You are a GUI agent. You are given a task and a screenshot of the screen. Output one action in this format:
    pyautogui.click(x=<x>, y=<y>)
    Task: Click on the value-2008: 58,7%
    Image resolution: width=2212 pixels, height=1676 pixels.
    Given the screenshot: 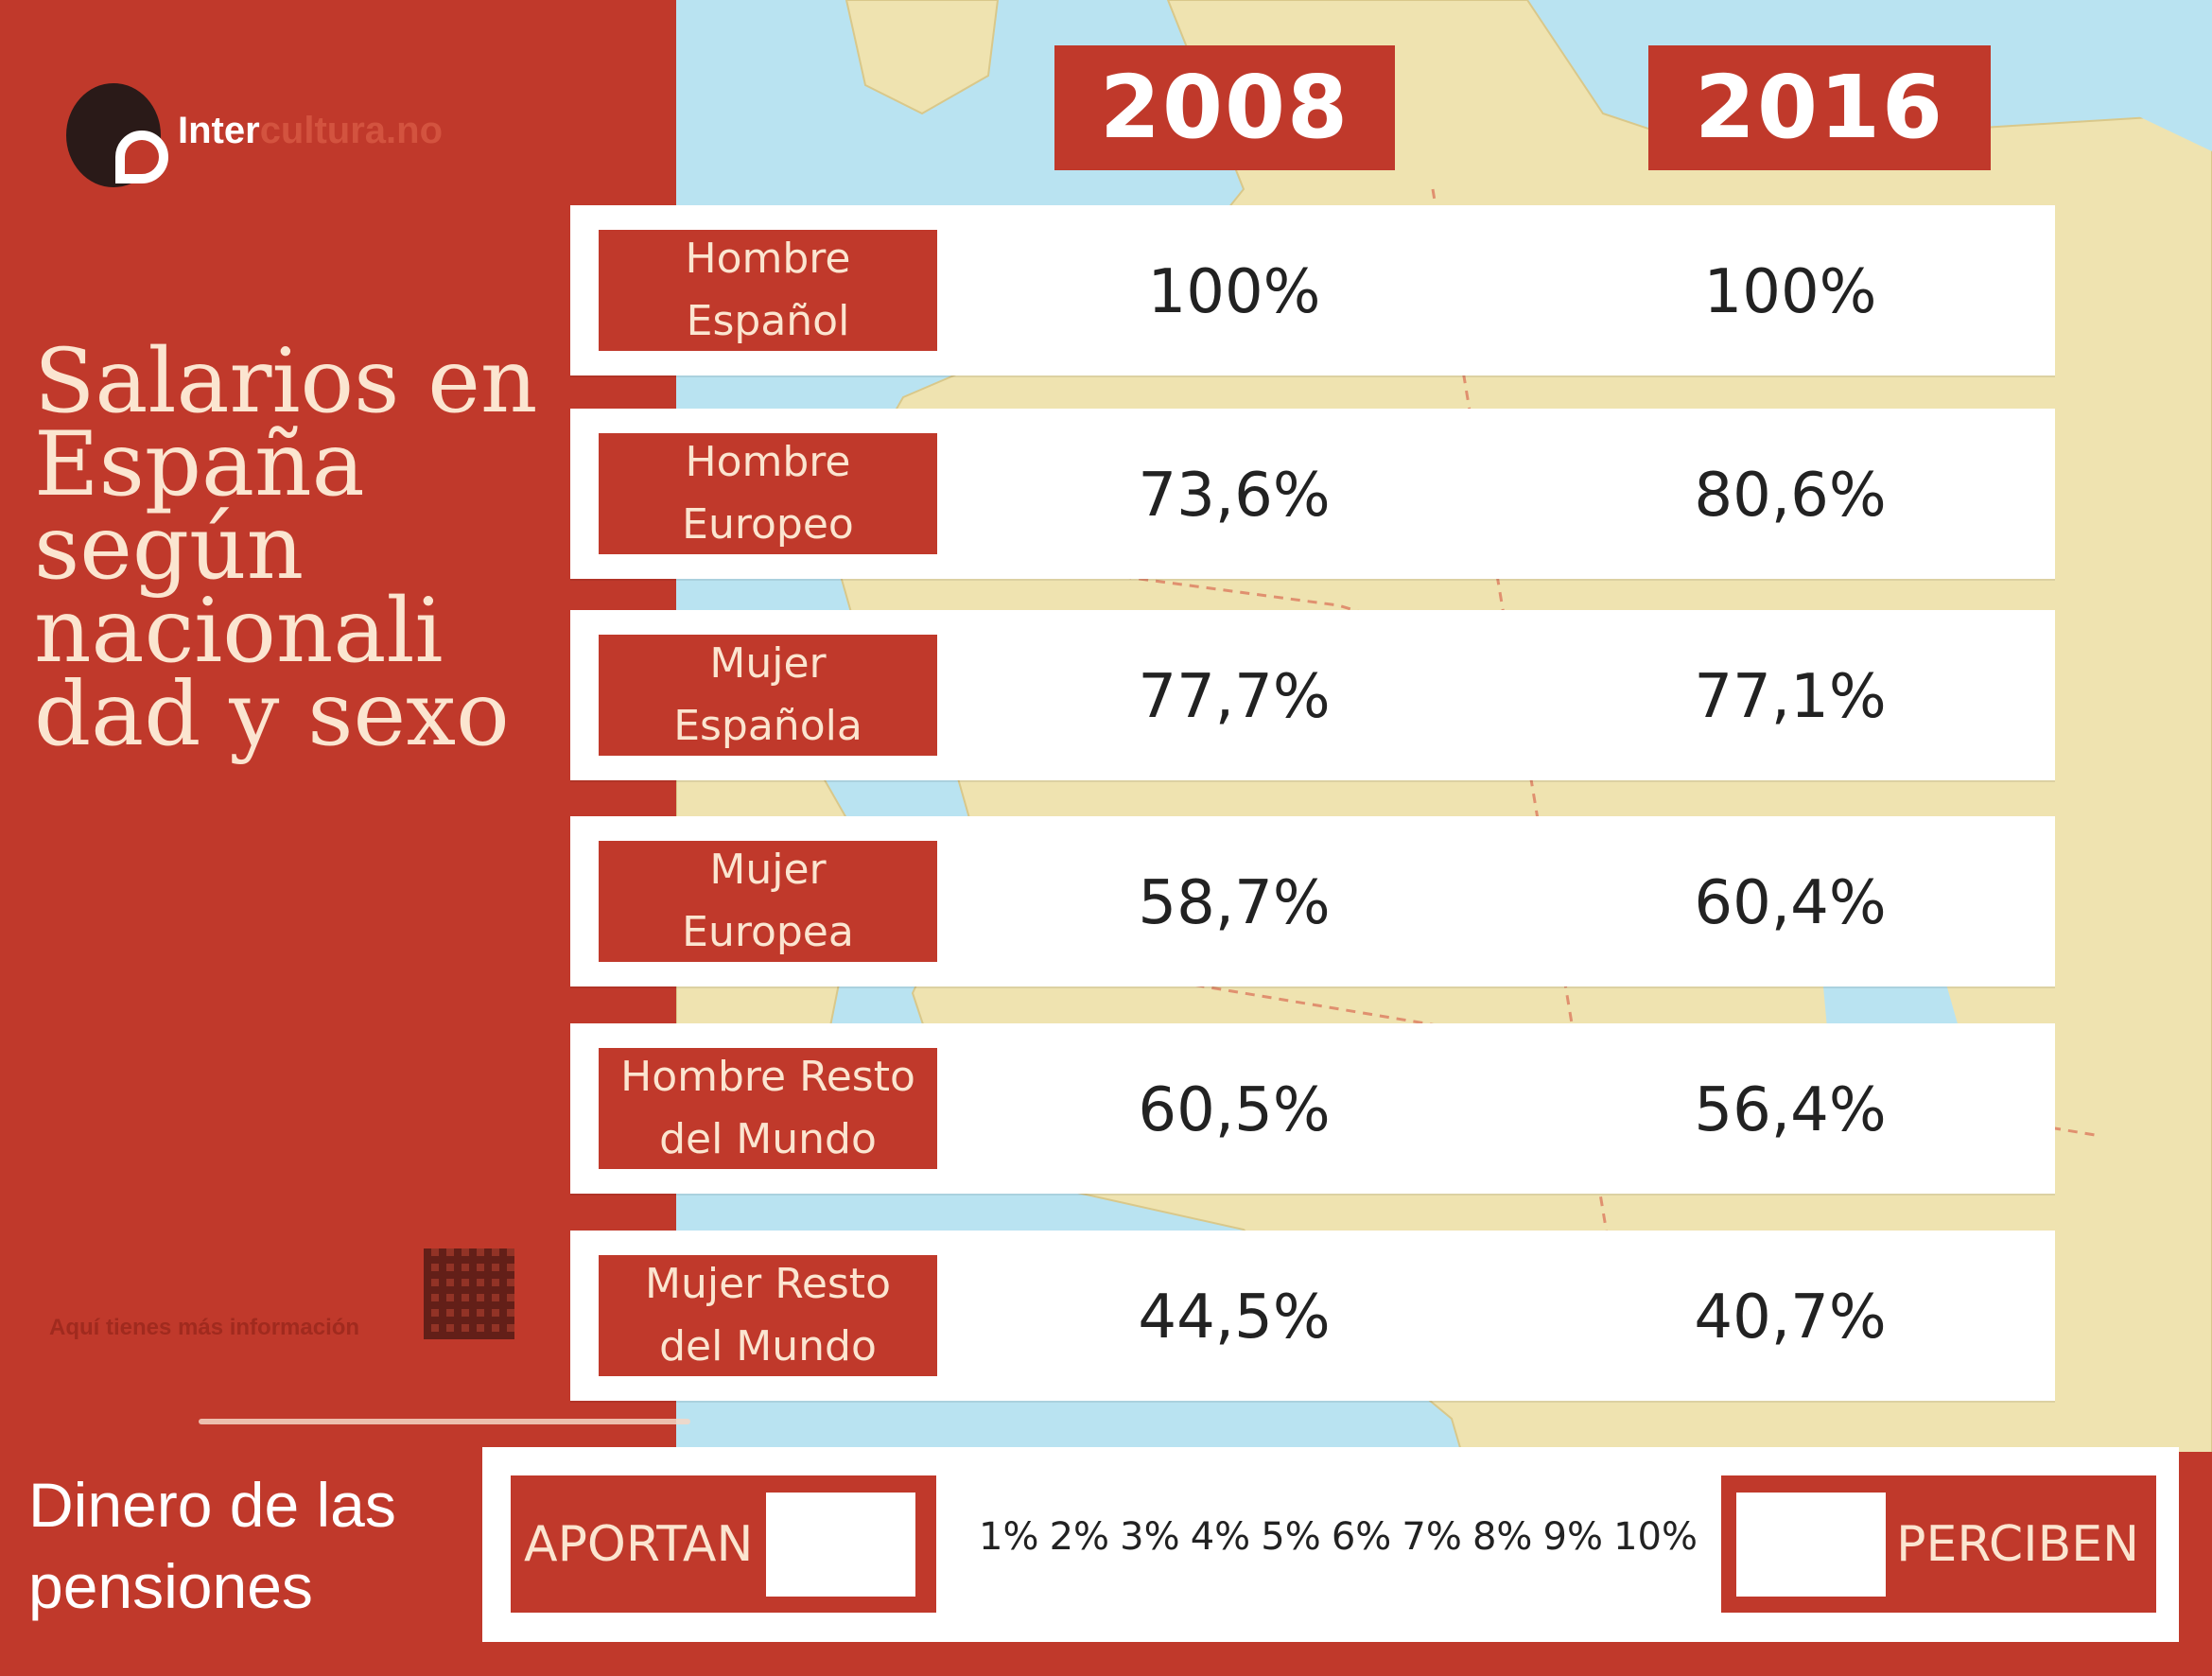 What is the action you would take?
    pyautogui.click(x=1234, y=903)
    